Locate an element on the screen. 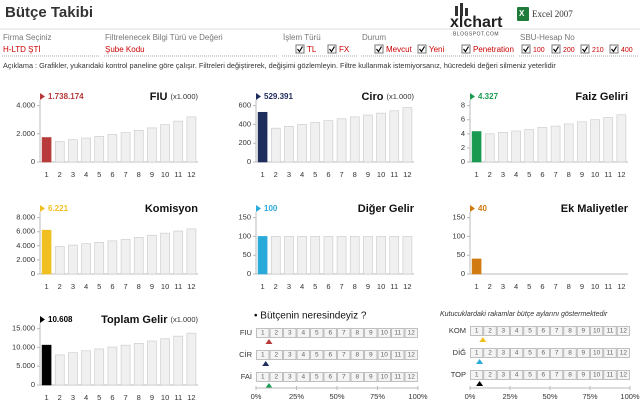 This screenshot has width=640, height=413. checkbox-label: 100 is located at coordinates (539, 50).